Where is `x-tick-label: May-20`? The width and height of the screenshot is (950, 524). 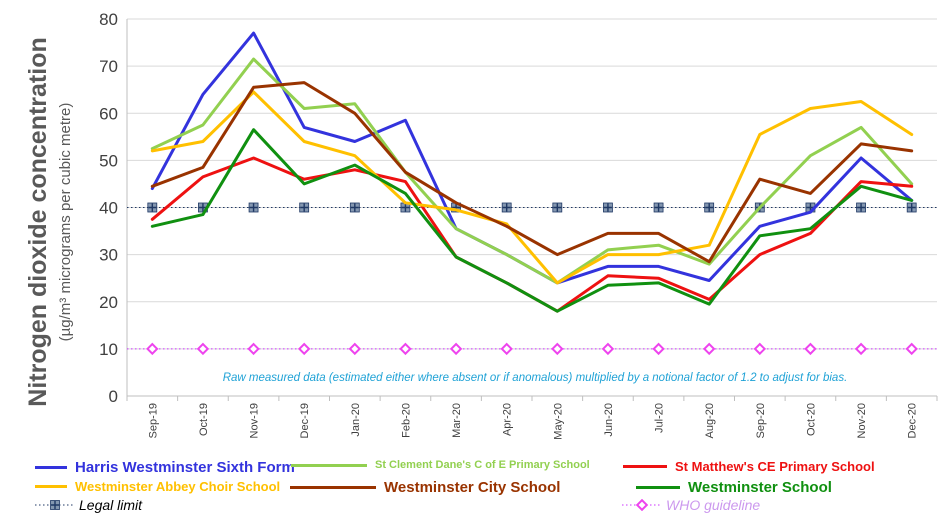
x-tick-label: May-20 is located at coordinates (558, 421).